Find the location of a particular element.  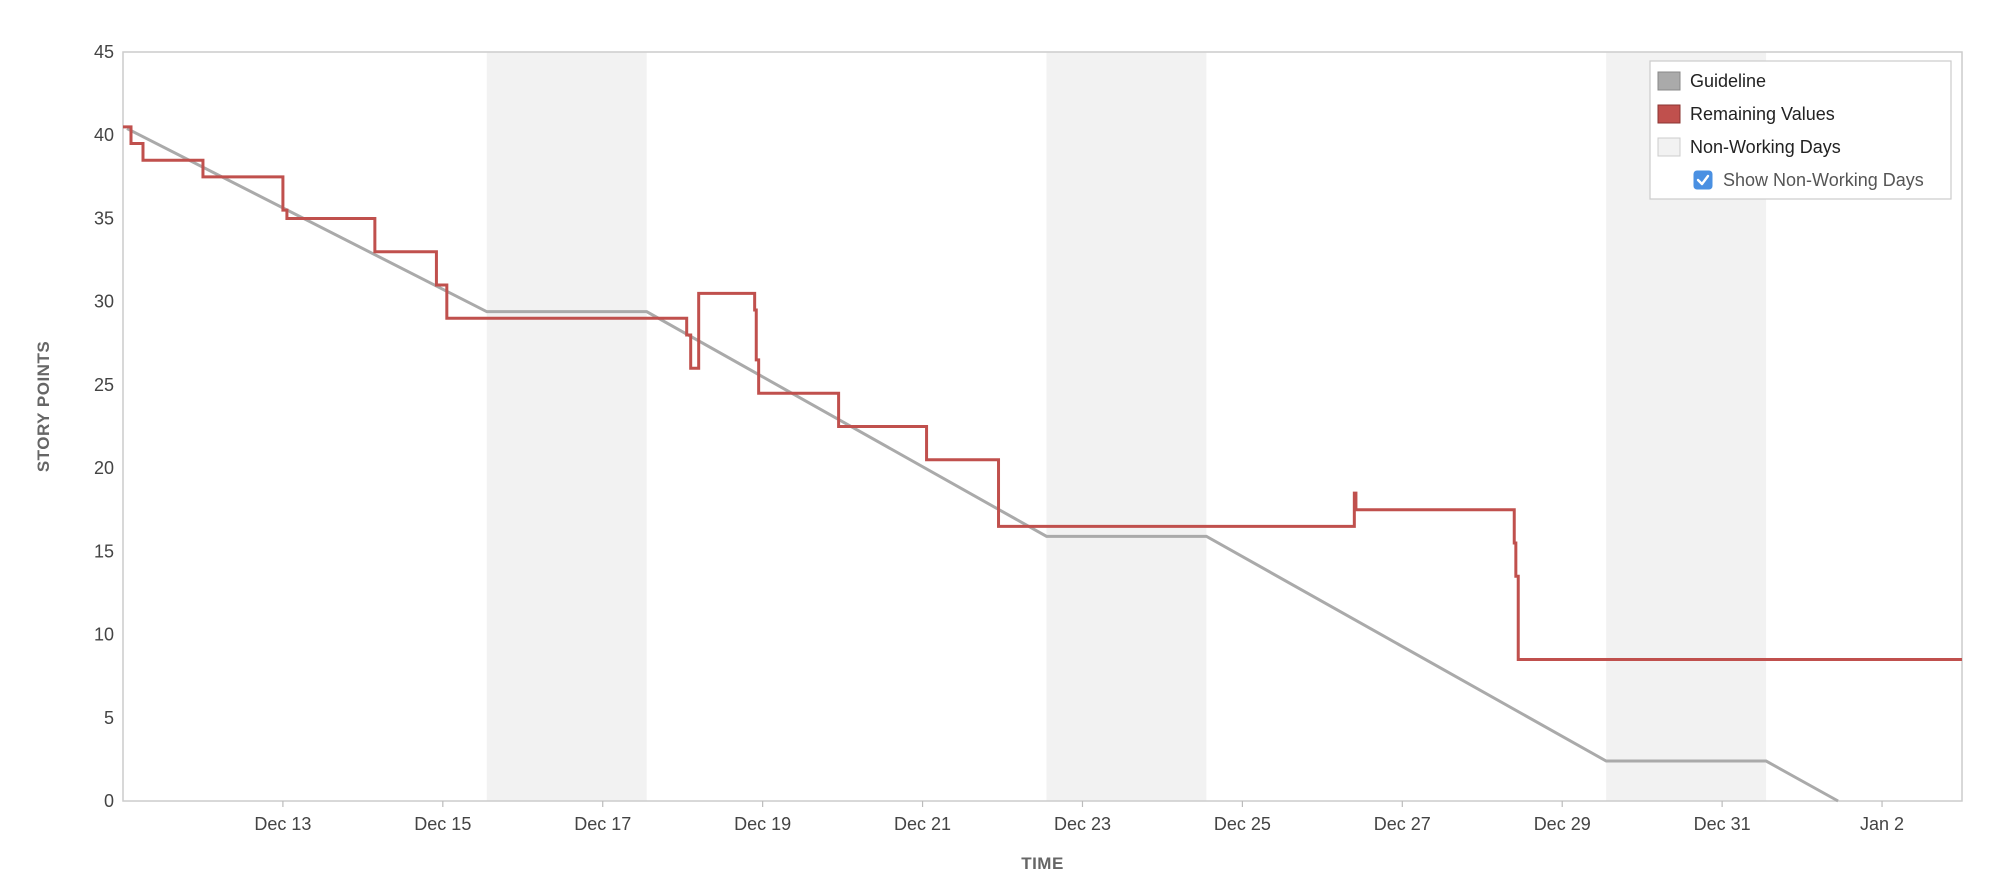

y-axis-title: STORY POINTS is located at coordinates (43, 406).